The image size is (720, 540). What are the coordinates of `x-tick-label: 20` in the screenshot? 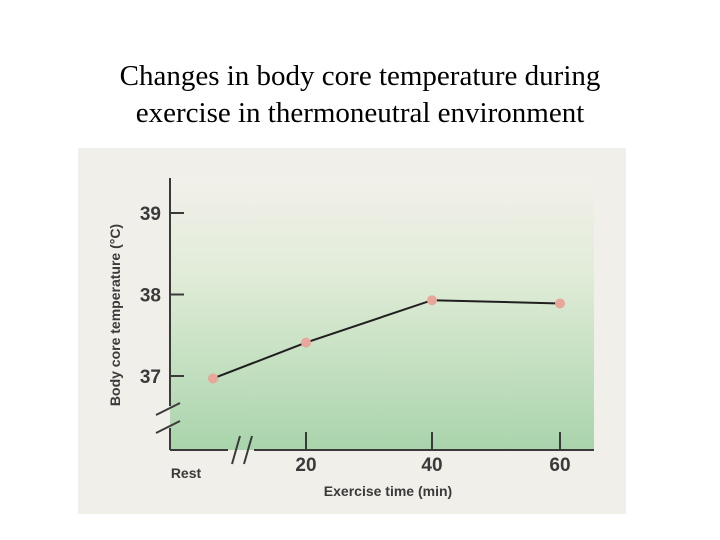 It's located at (305, 465).